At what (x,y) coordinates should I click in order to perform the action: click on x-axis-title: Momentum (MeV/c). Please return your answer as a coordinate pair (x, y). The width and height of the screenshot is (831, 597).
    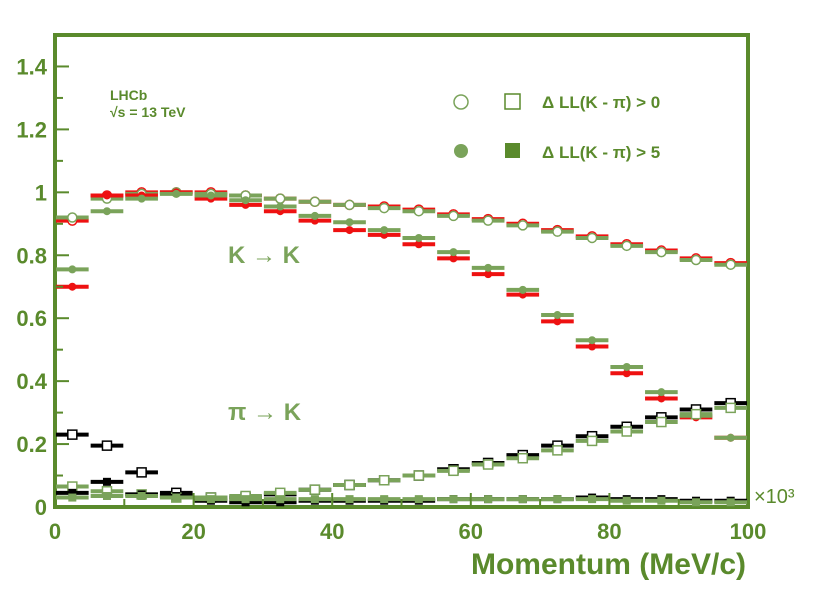
    Looking at the image, I should click on (608, 564).